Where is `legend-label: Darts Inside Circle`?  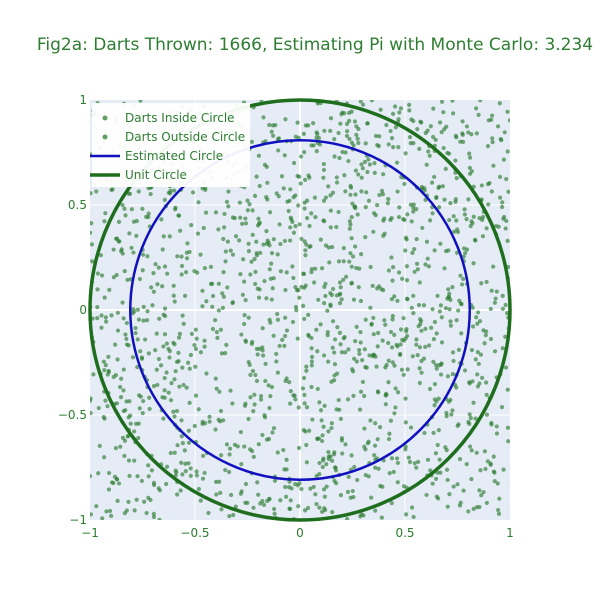
legend-label: Darts Inside Circle is located at coordinates (180, 118).